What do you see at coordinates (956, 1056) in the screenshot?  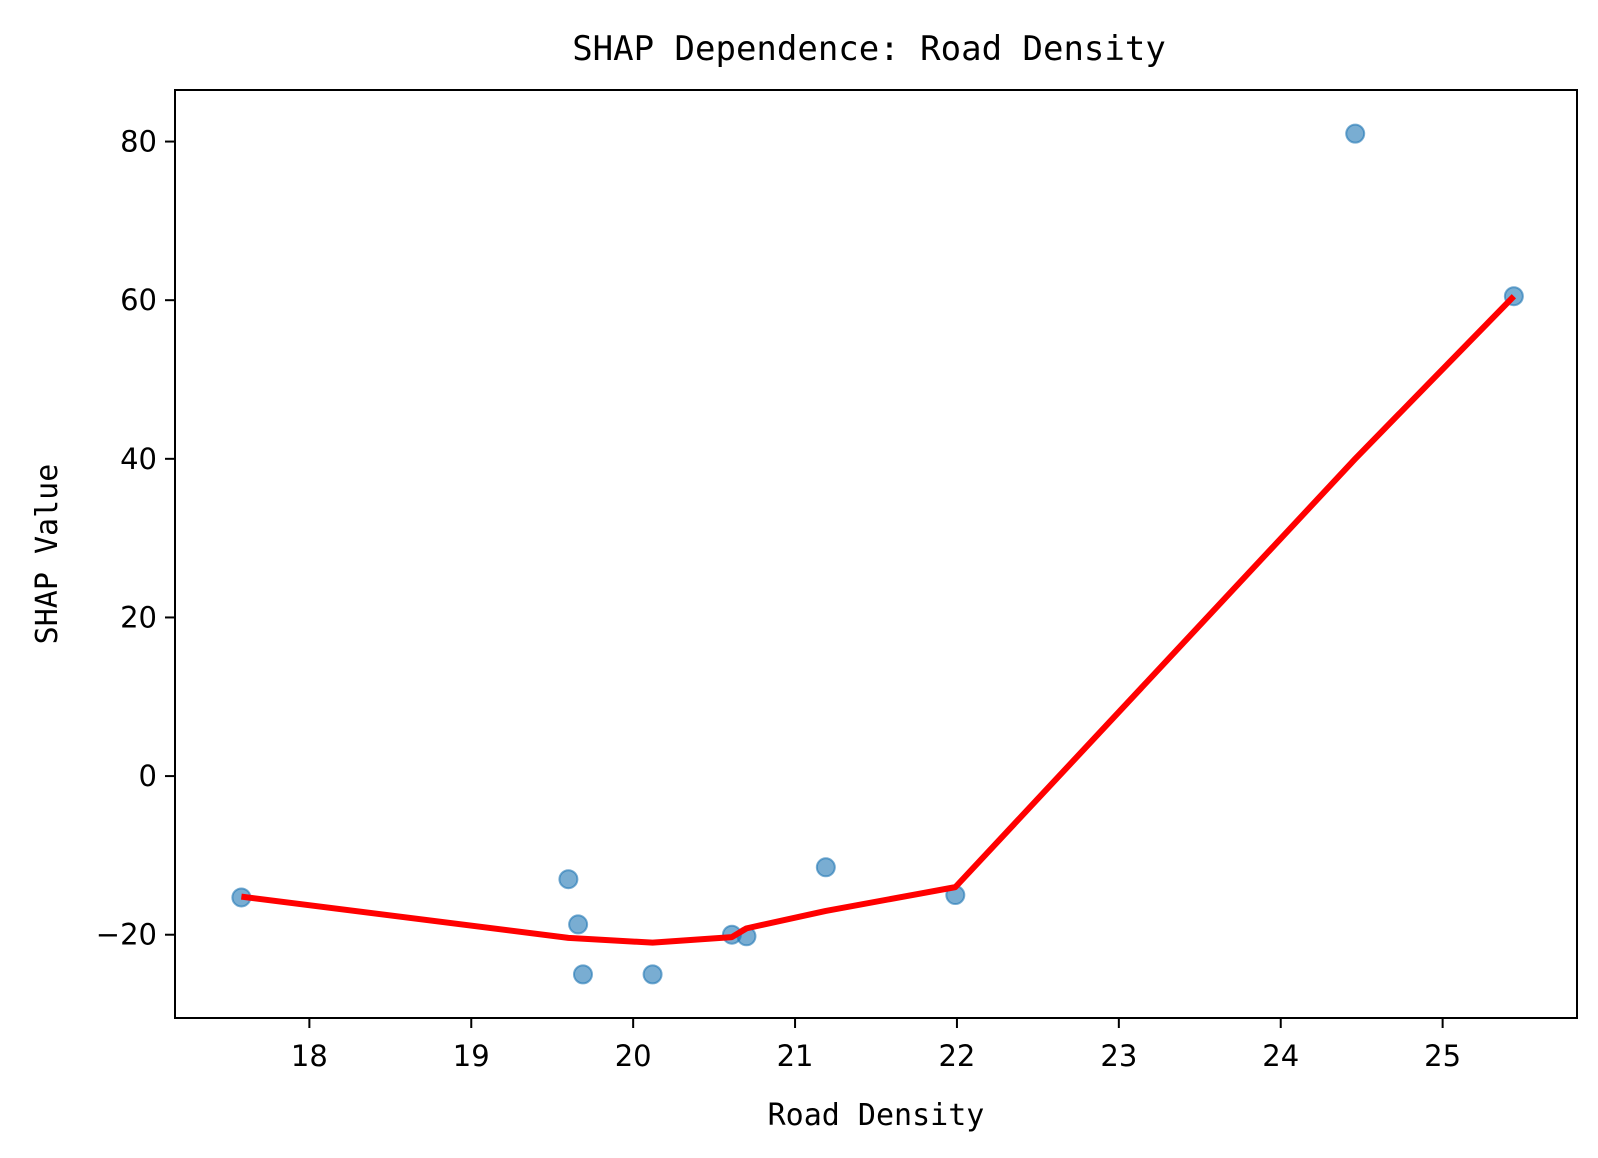 I see `x-tick-label: 22` at bounding box center [956, 1056].